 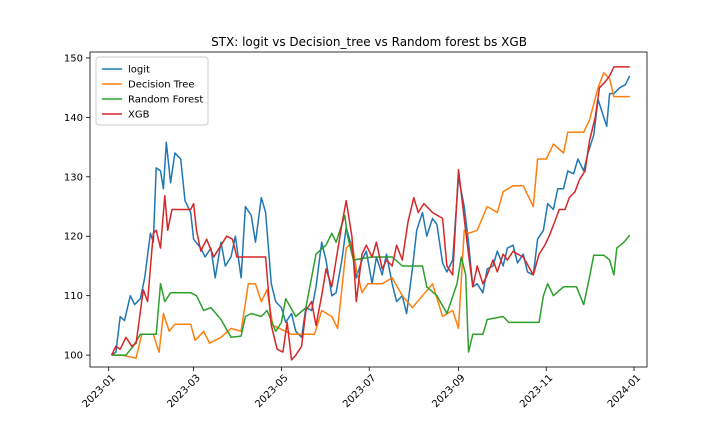 I want to click on y-axis: 100 110 120 130 140 150, so click(x=77, y=207).